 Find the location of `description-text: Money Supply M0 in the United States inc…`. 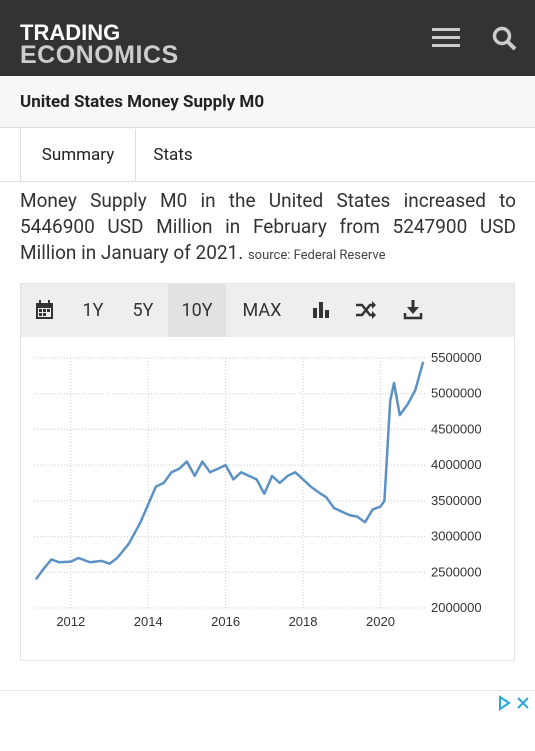

description-text: Money Supply M0 in the United States inc… is located at coordinates (268, 226).